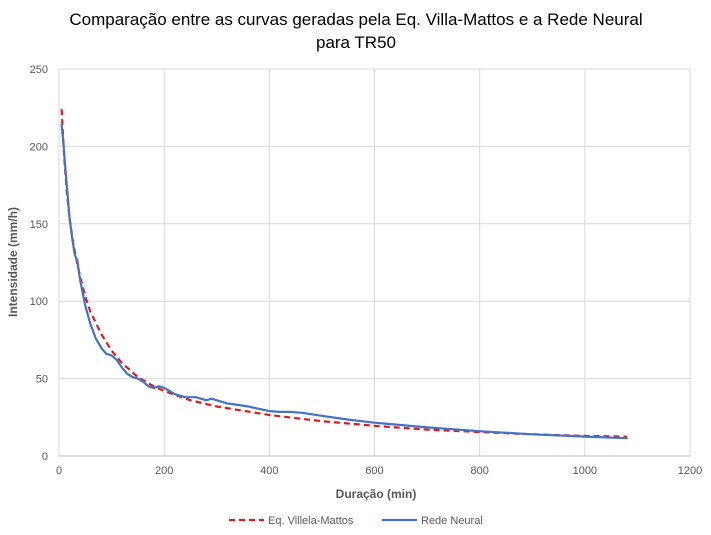 The width and height of the screenshot is (711, 535). What do you see at coordinates (356, 521) in the screenshot?
I see `legend: Eq. Villela-Mattos Rede Neural` at bounding box center [356, 521].